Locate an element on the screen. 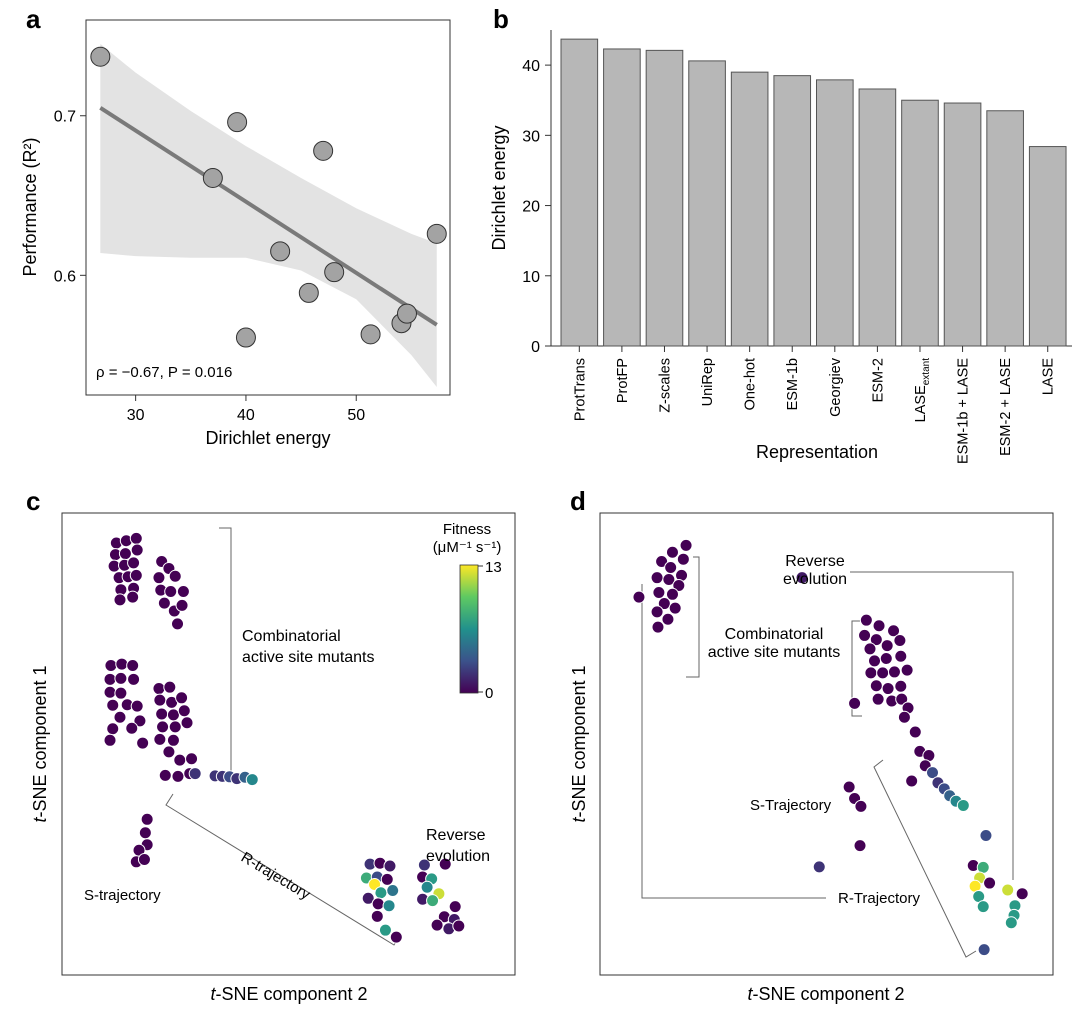 The image size is (1080, 1009). panel-c-y-label-italic: t is located at coordinates (40, 820).